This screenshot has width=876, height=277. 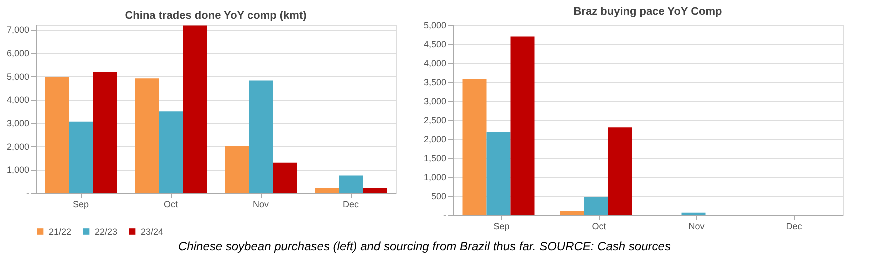 What do you see at coordinates (106, 231) in the screenshot?
I see `legend-label: 22/23` at bounding box center [106, 231].